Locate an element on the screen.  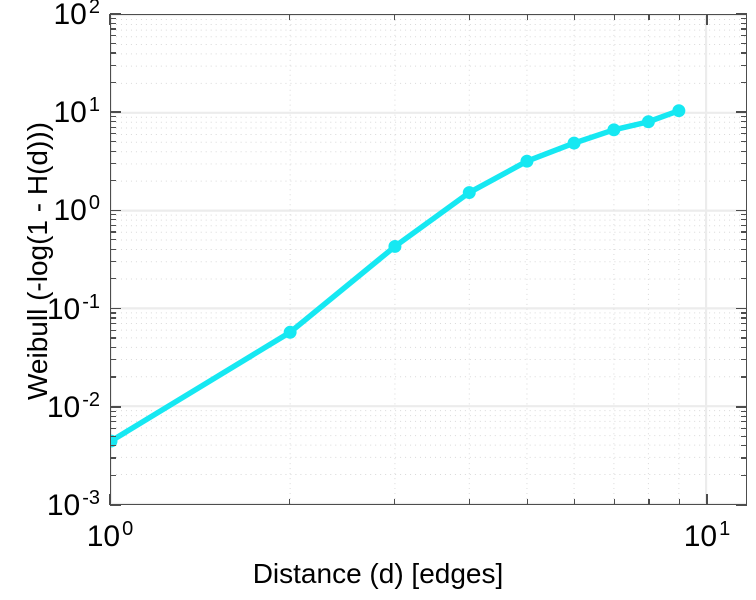
y-tick-label-100: 10 2 is located at coordinates (77, 15).